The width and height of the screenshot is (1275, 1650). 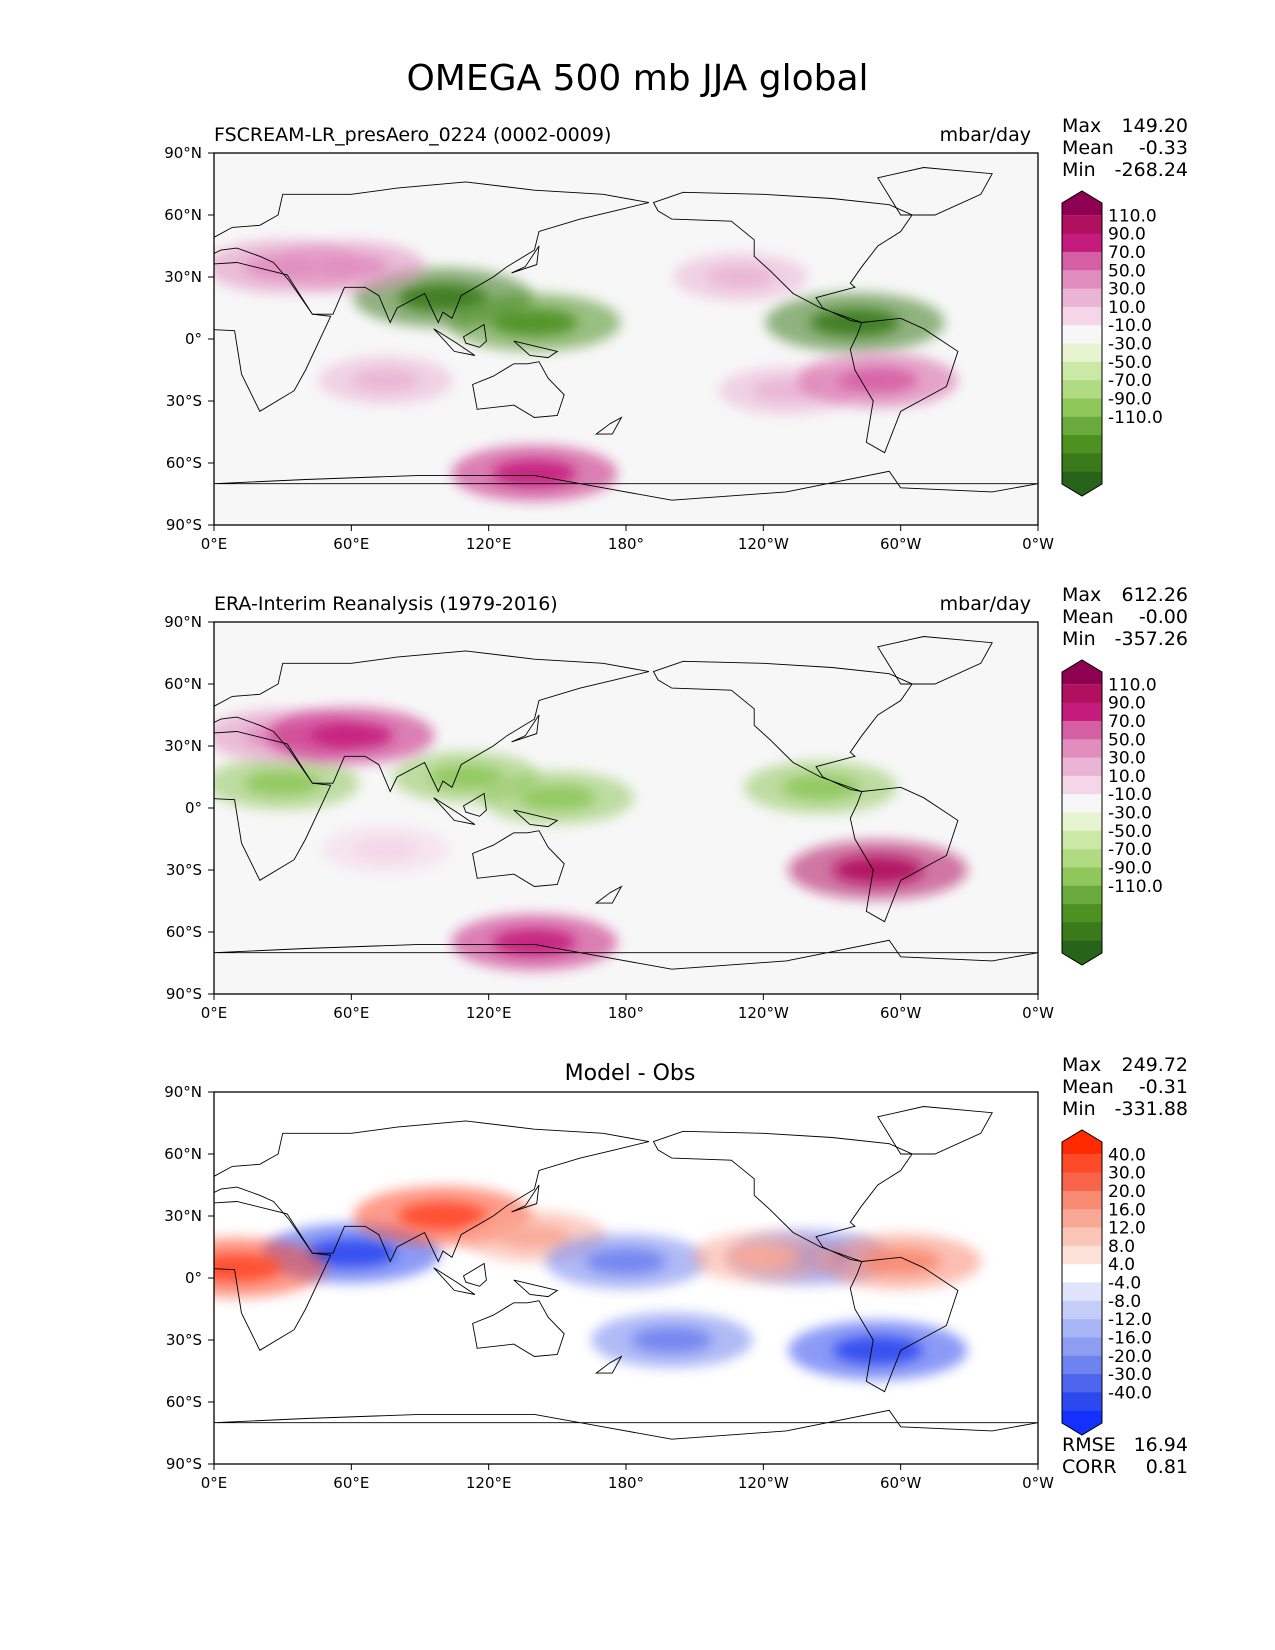 What do you see at coordinates (1124, 1284) in the screenshot?
I see `colorbar-label: -4.0` at bounding box center [1124, 1284].